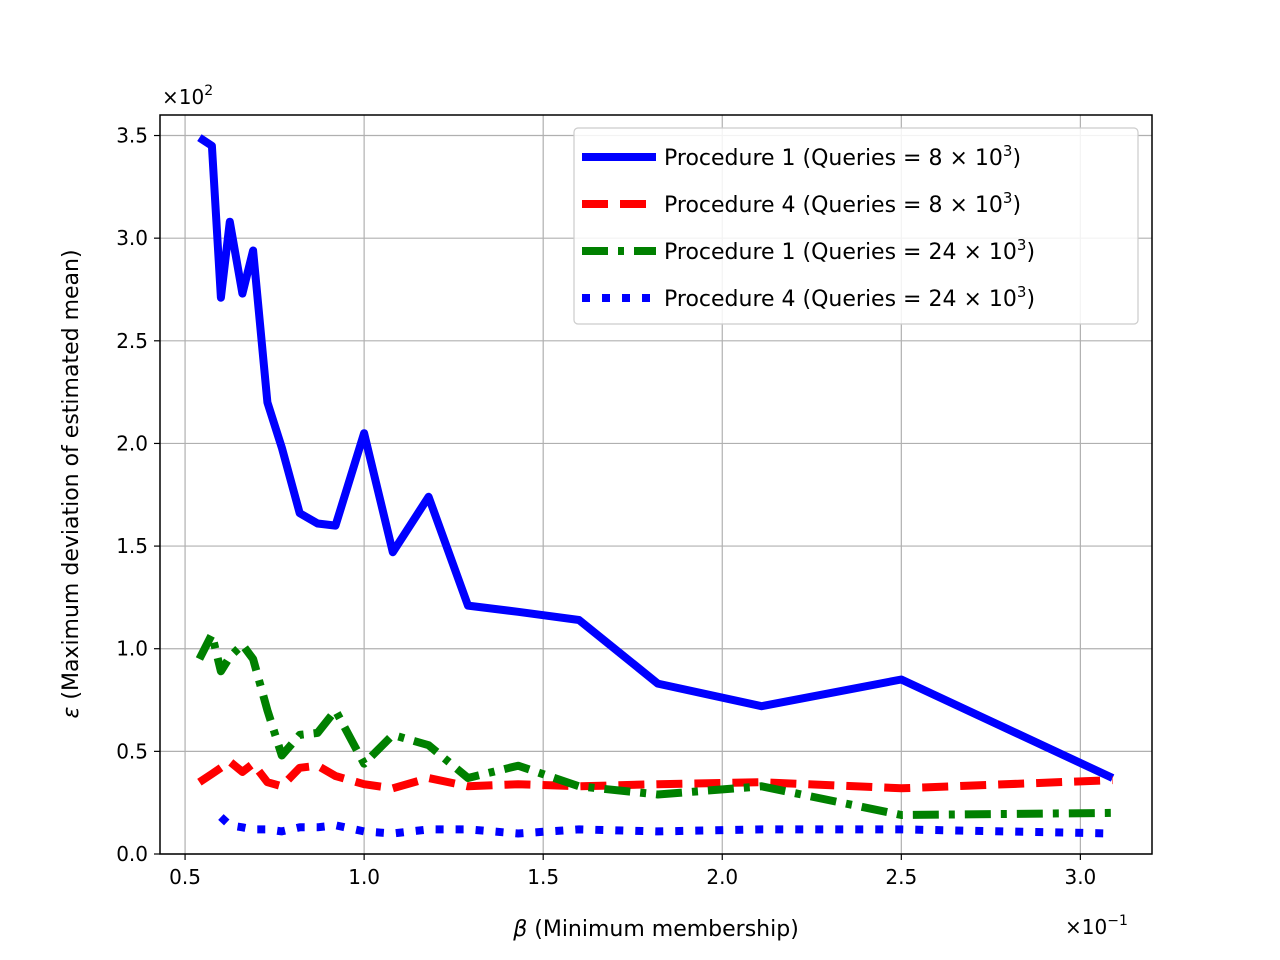 The image size is (1280, 960). What do you see at coordinates (849, 250) in the screenshot?
I see `legend-label-3: Procedure 1 (Queries = 24 × 103)` at bounding box center [849, 250].